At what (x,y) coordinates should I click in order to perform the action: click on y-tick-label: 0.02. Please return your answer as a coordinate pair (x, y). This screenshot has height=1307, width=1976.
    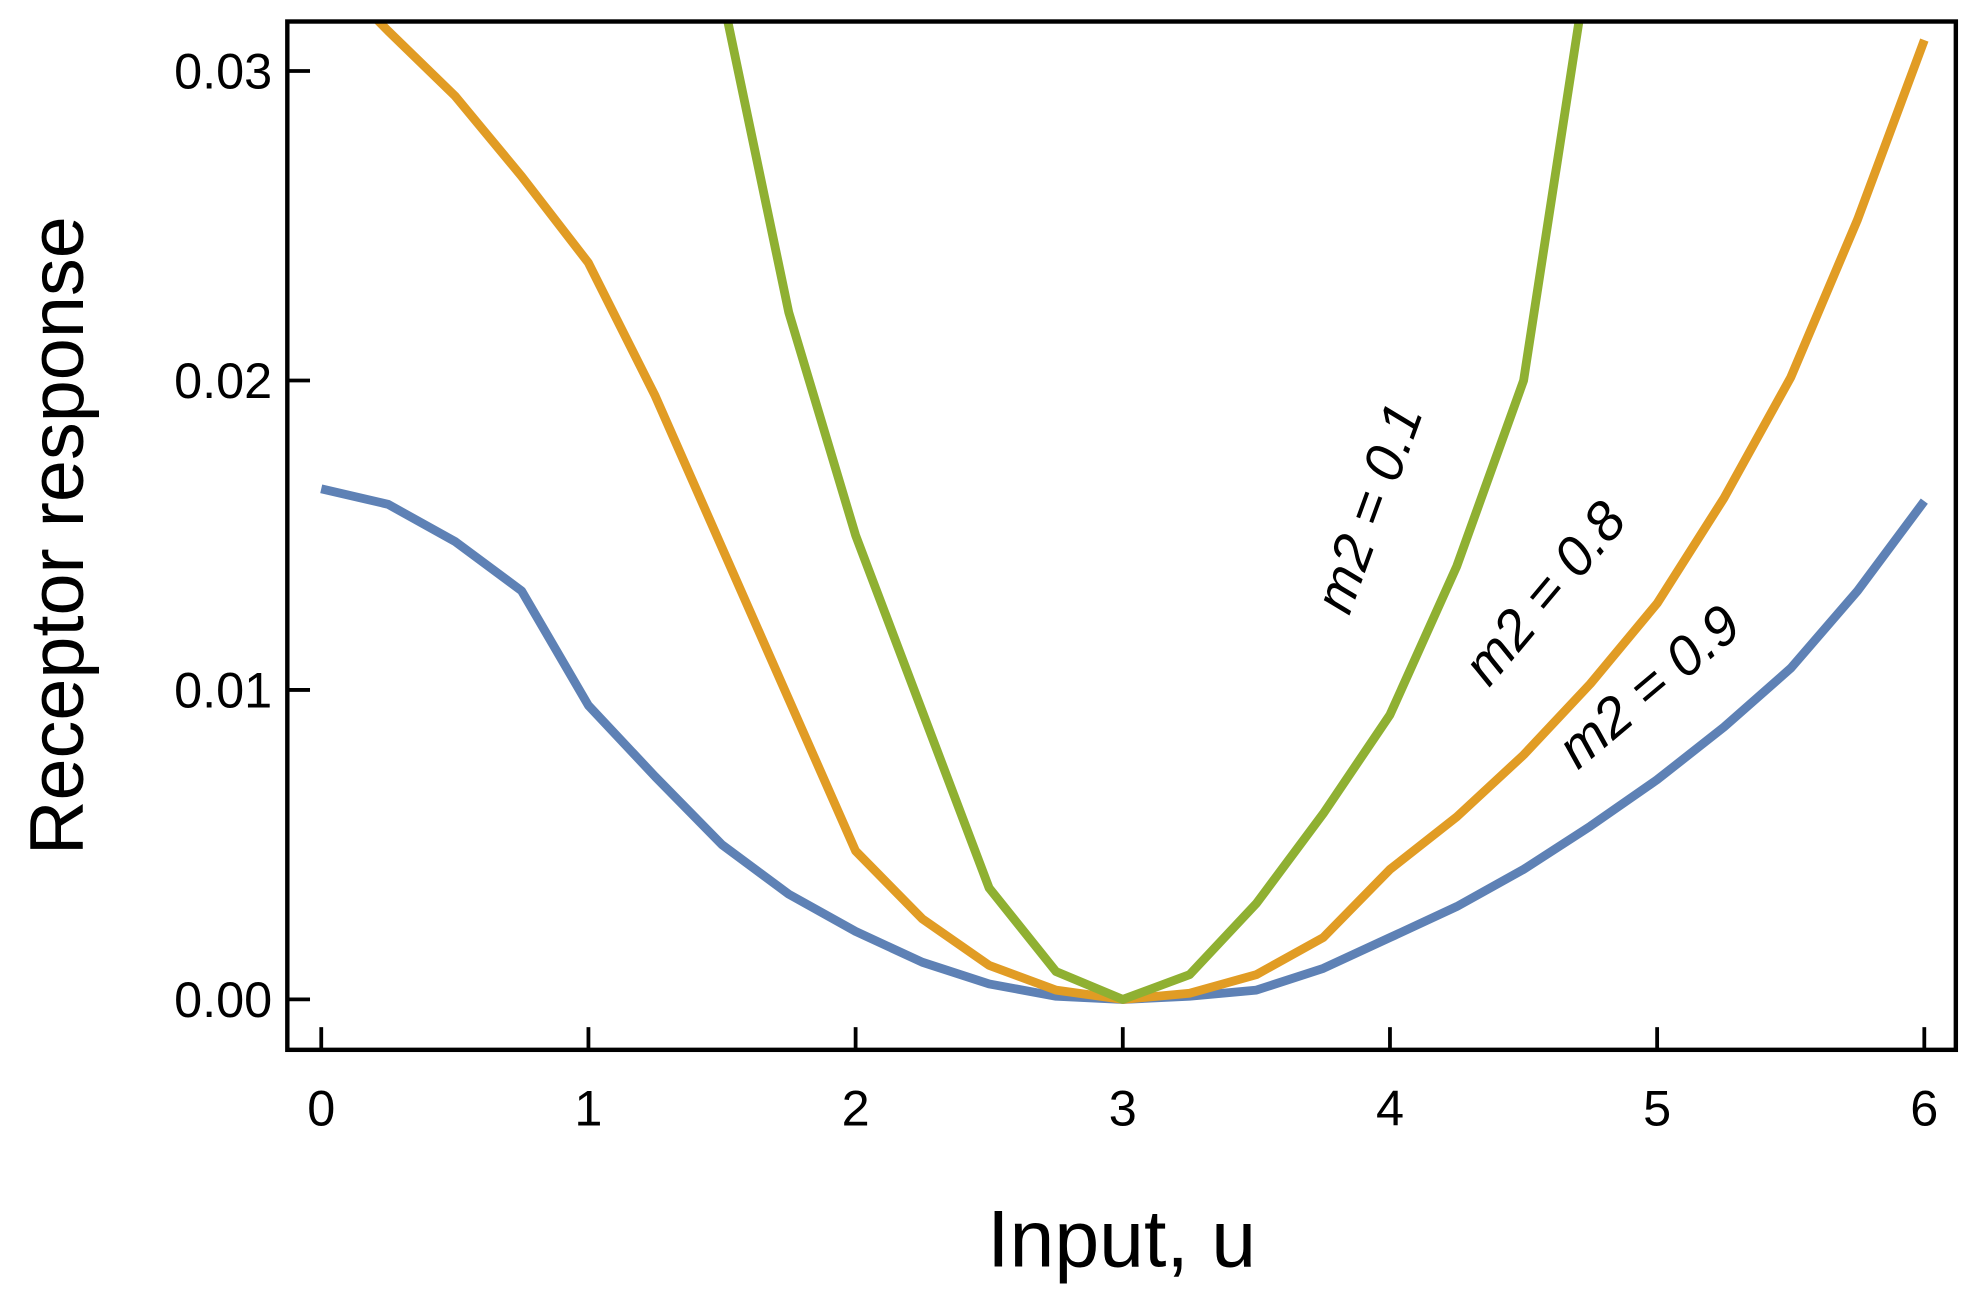
    Looking at the image, I should click on (223, 380).